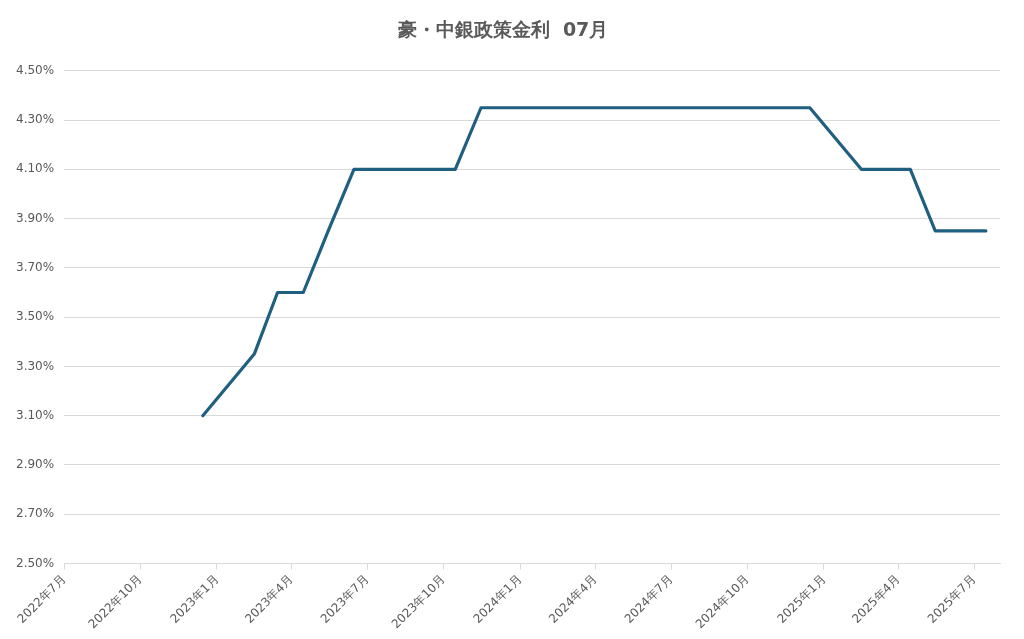 This screenshot has width=1024, height=639. I want to click on chart-title: 豪・中銀政策金利 07月, so click(502, 29).